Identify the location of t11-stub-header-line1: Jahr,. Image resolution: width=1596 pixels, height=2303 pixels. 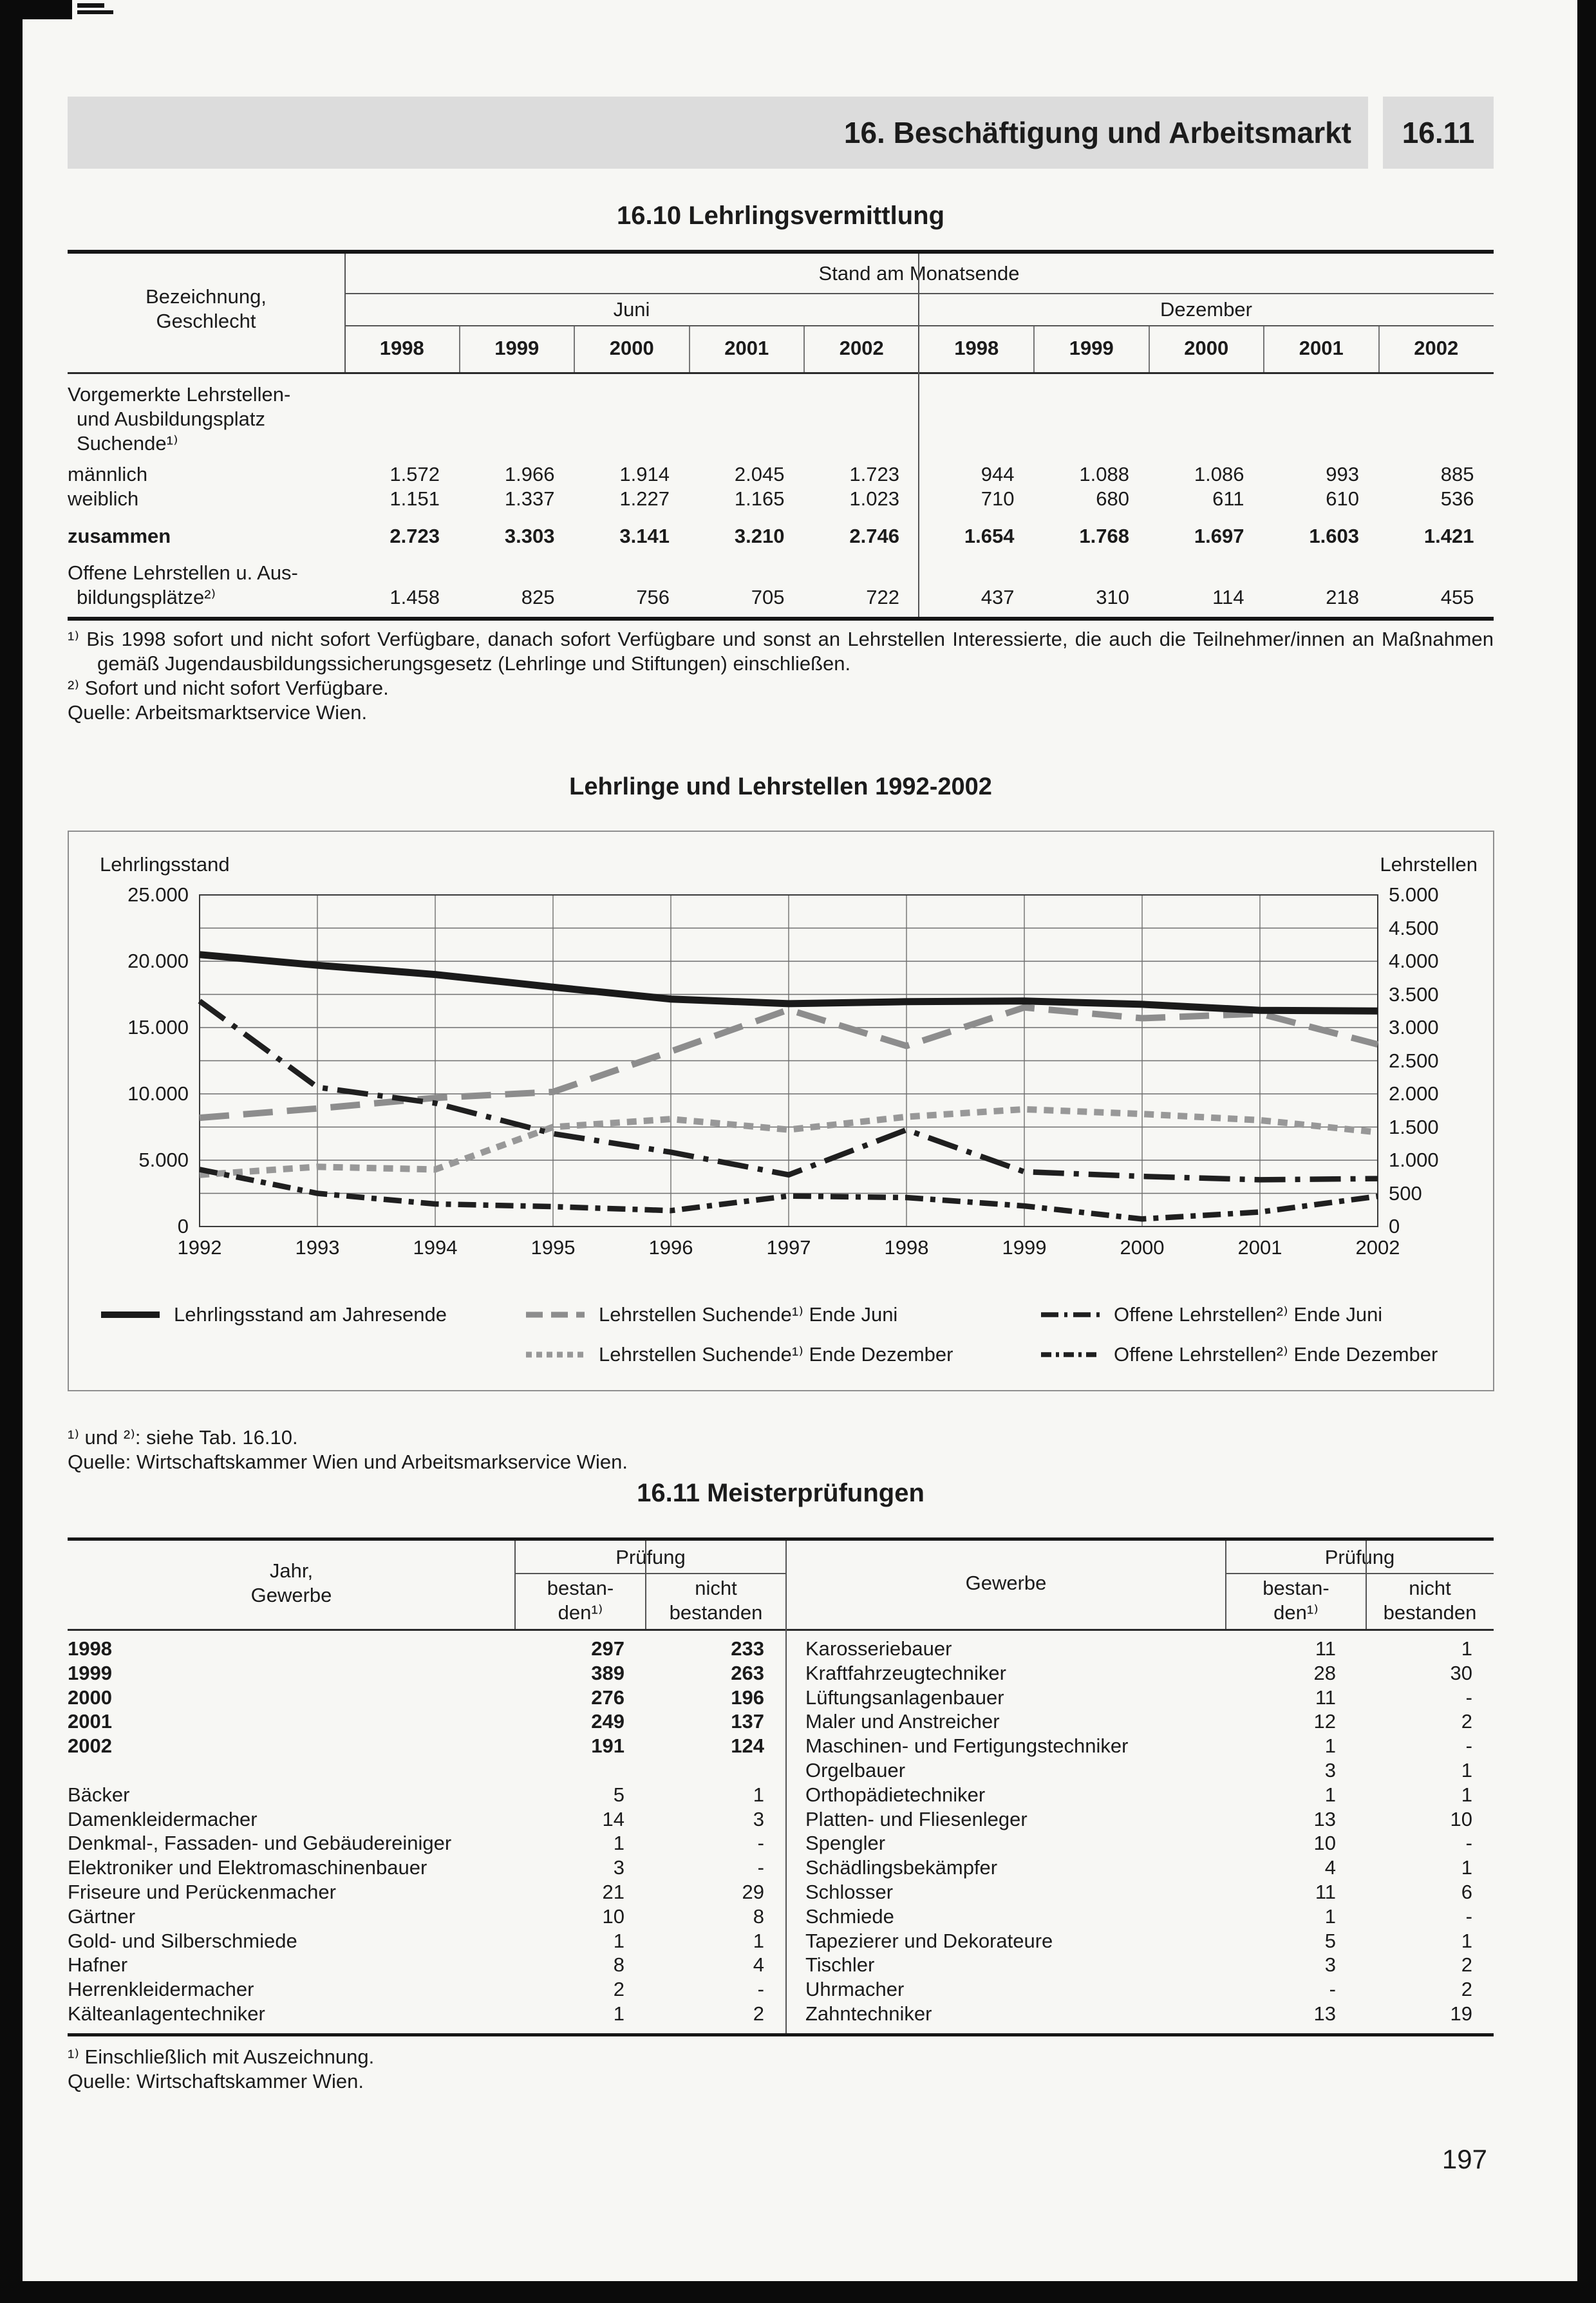
(291, 1570).